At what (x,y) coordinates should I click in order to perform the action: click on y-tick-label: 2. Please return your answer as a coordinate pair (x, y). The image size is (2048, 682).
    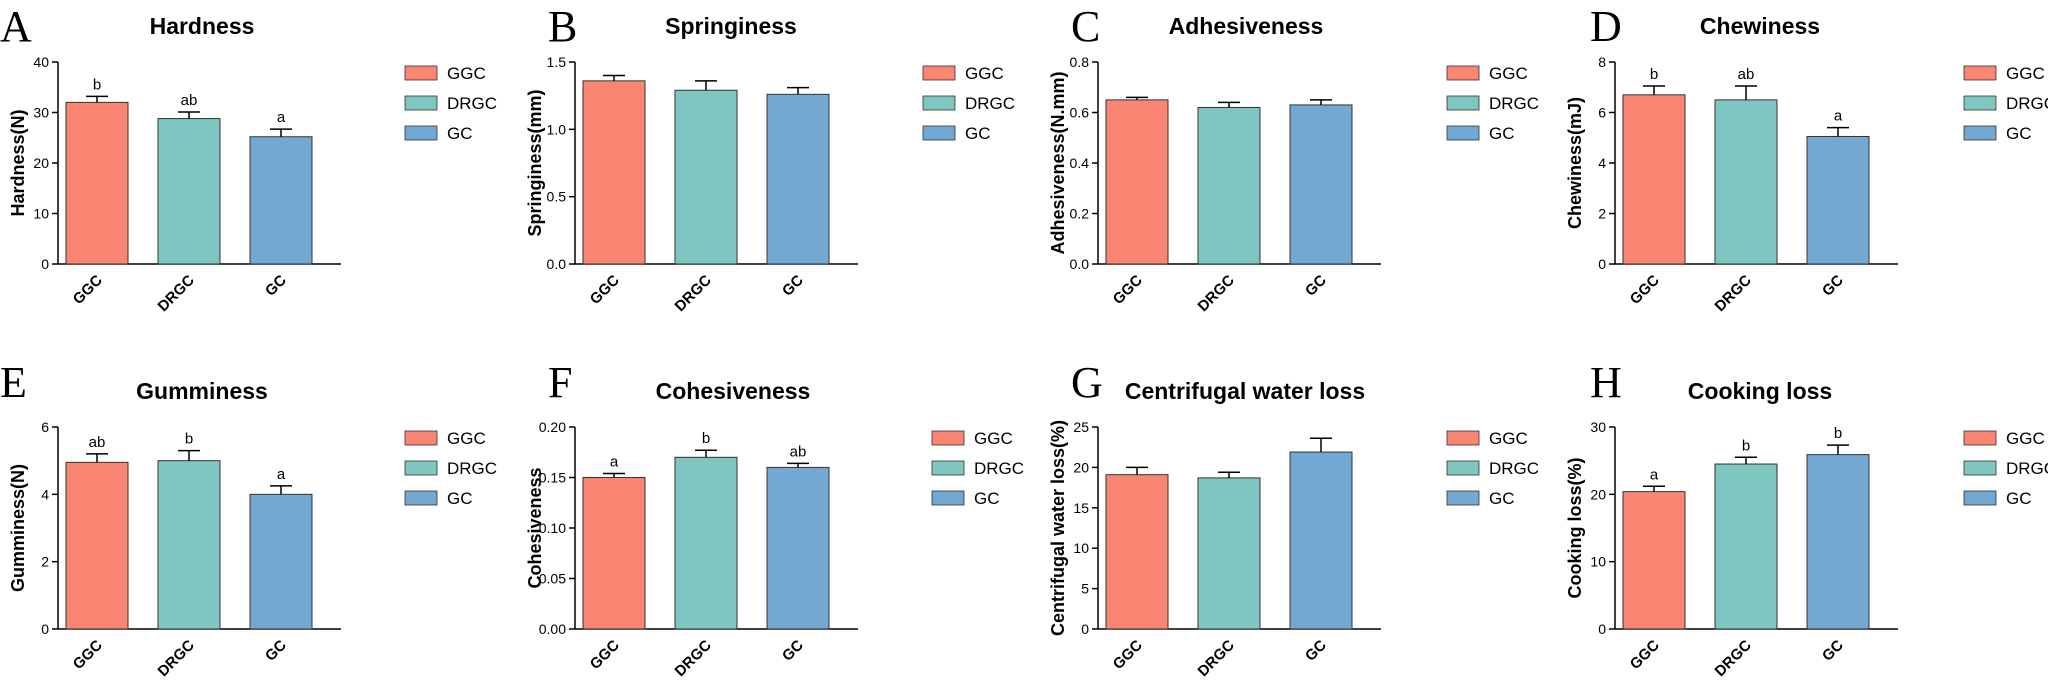
    Looking at the image, I should click on (45, 562).